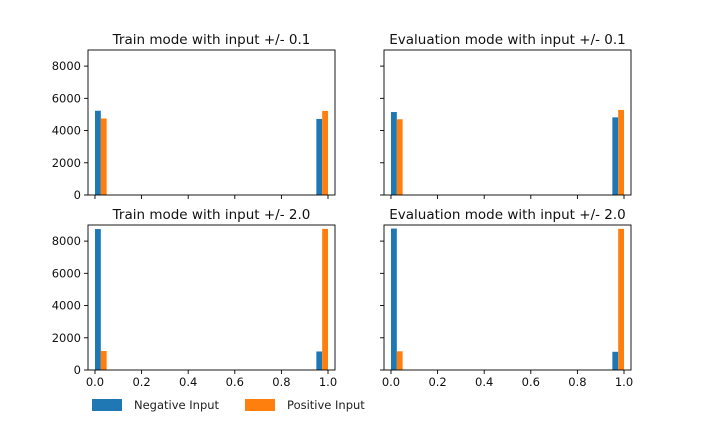  Describe the element at coordinates (241, 405) in the screenshot. I see `legend: Negative Input Positive Input` at that location.